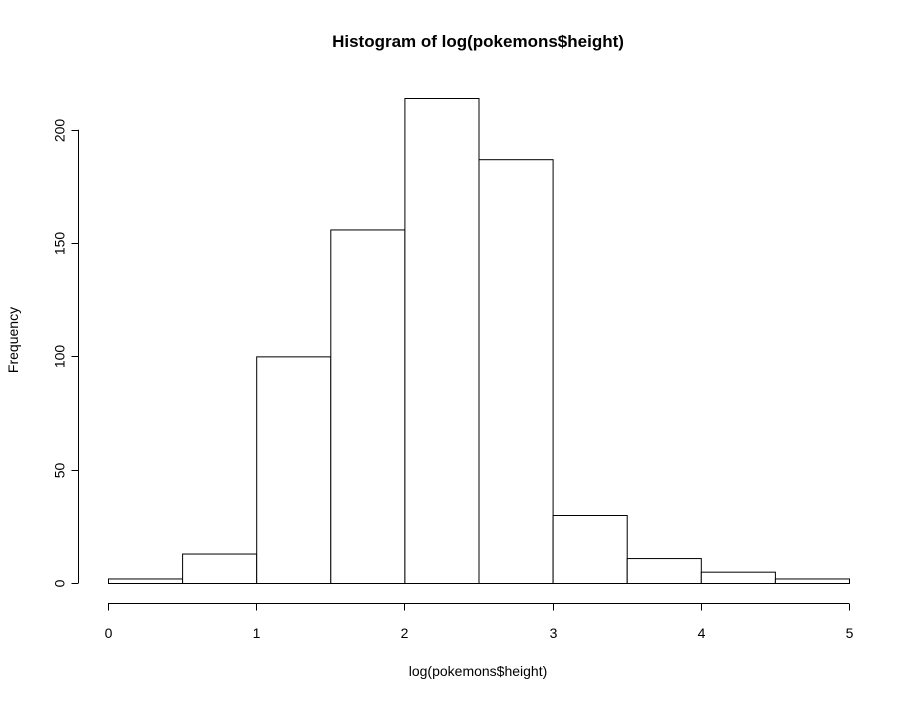 This screenshot has height=701, width=920. I want to click on chart-title: Histogram of log(pokemons$height), so click(478, 41).